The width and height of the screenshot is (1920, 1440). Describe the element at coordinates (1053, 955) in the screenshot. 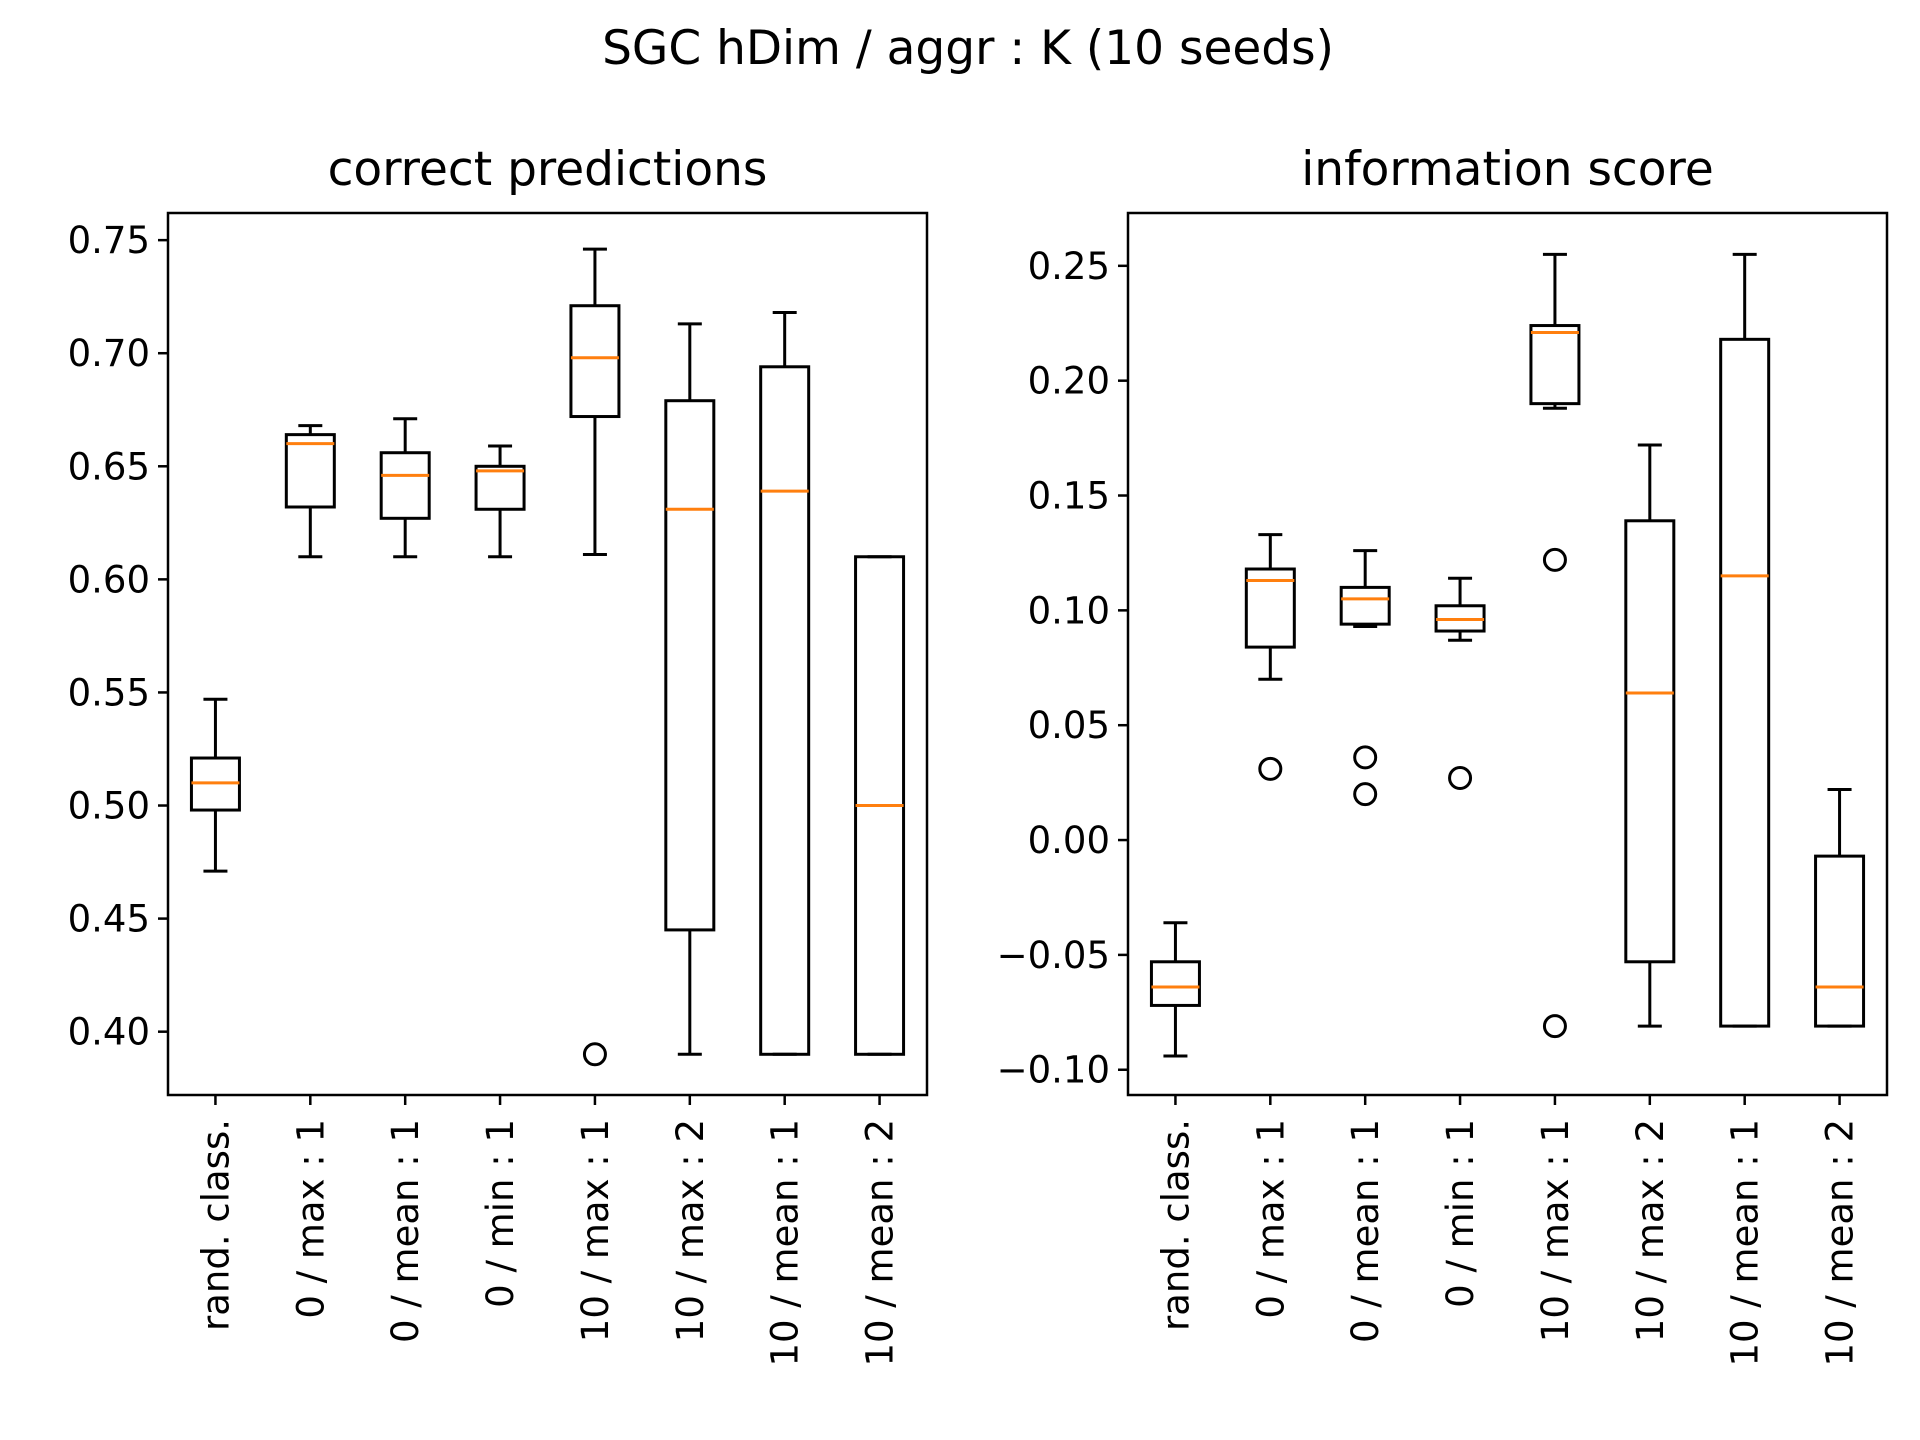

I see `y-tick-label: −0.05` at that location.